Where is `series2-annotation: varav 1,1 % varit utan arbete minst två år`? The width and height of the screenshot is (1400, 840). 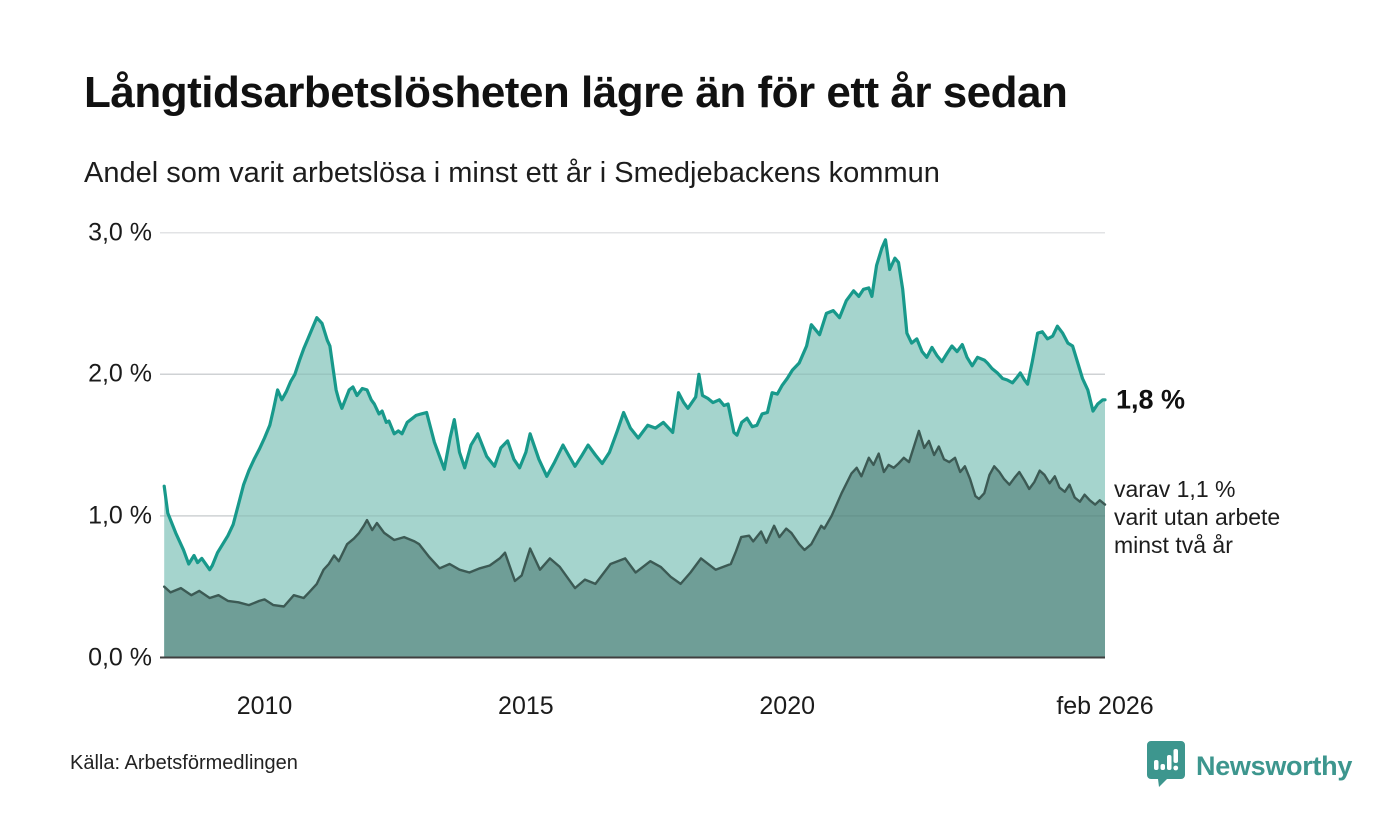 series2-annotation: varav 1,1 % varit utan arbete minst två år is located at coordinates (1197, 517).